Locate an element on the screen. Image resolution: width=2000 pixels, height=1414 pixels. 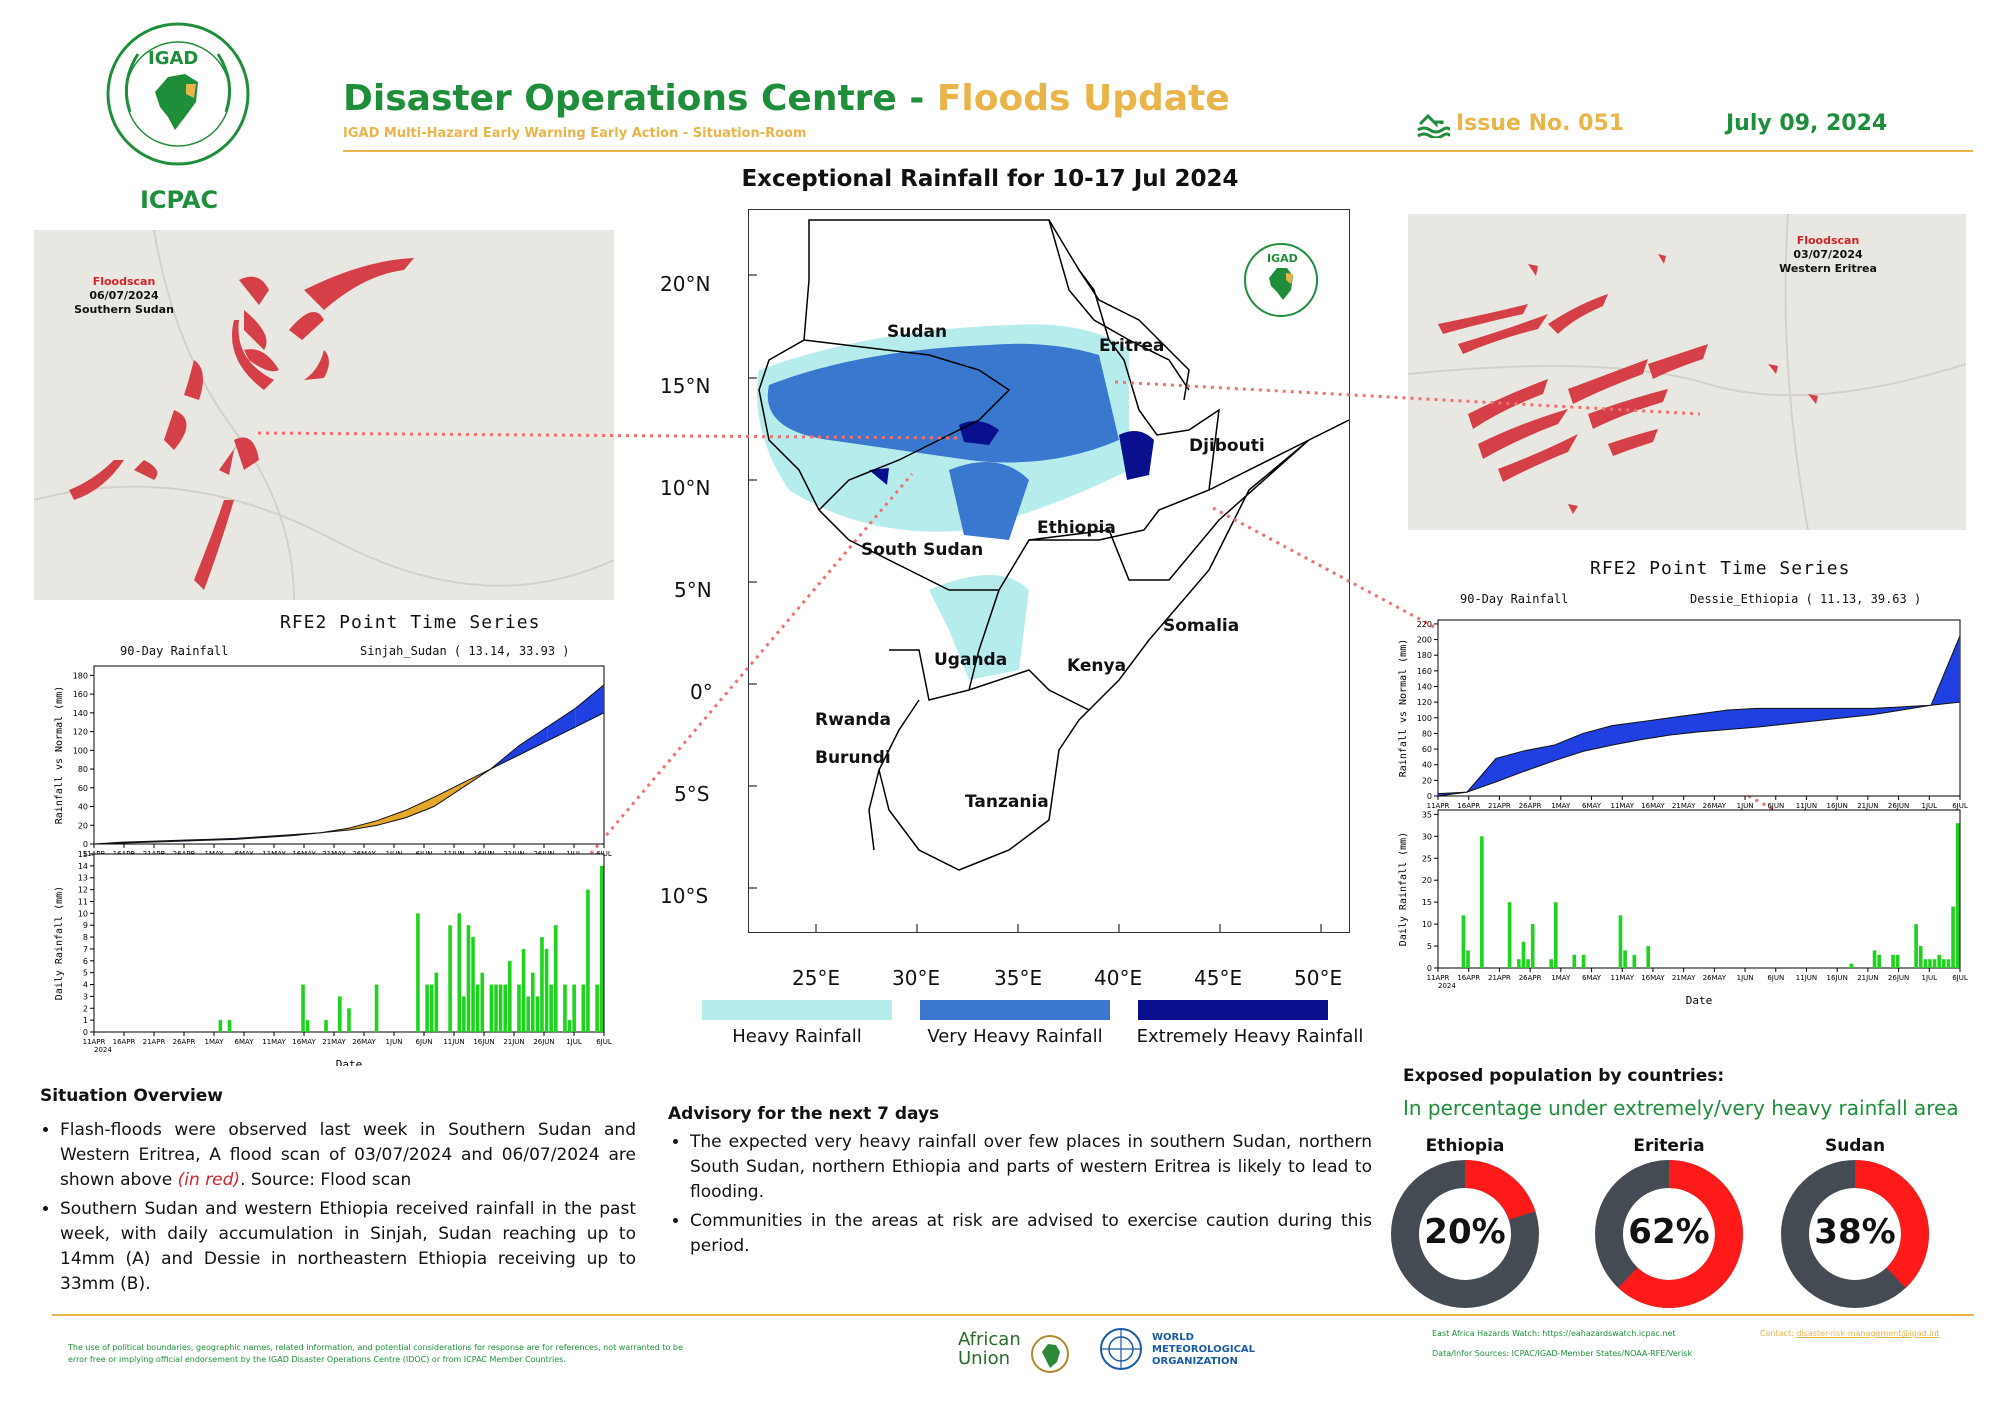
chart-a-bot-ytick-label: 0 is located at coordinates (85, 1032).